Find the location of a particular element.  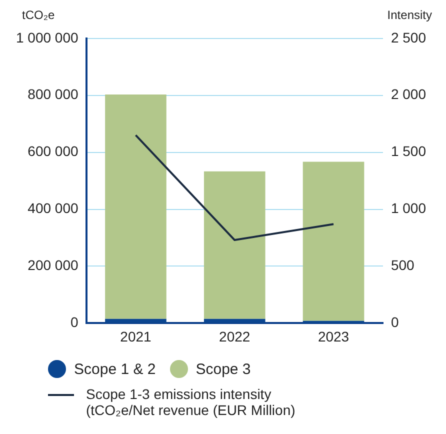

y2-tick-label: 1 500 is located at coordinates (408, 151).